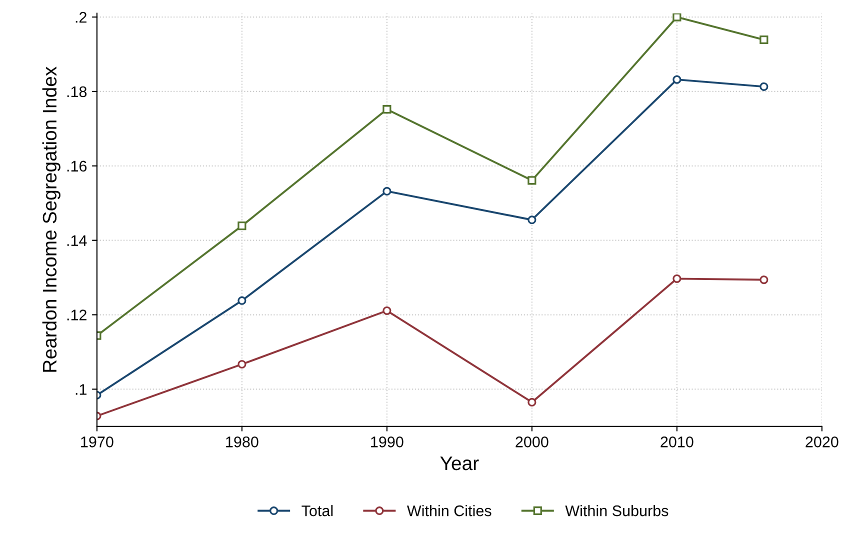 This screenshot has width=843, height=533. What do you see at coordinates (76, 315) in the screenshot?
I see `y-tick-label: .12` at bounding box center [76, 315].